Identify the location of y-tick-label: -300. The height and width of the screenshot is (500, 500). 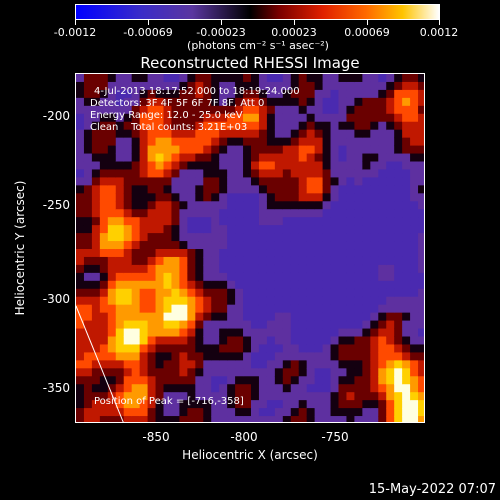
(56, 299).